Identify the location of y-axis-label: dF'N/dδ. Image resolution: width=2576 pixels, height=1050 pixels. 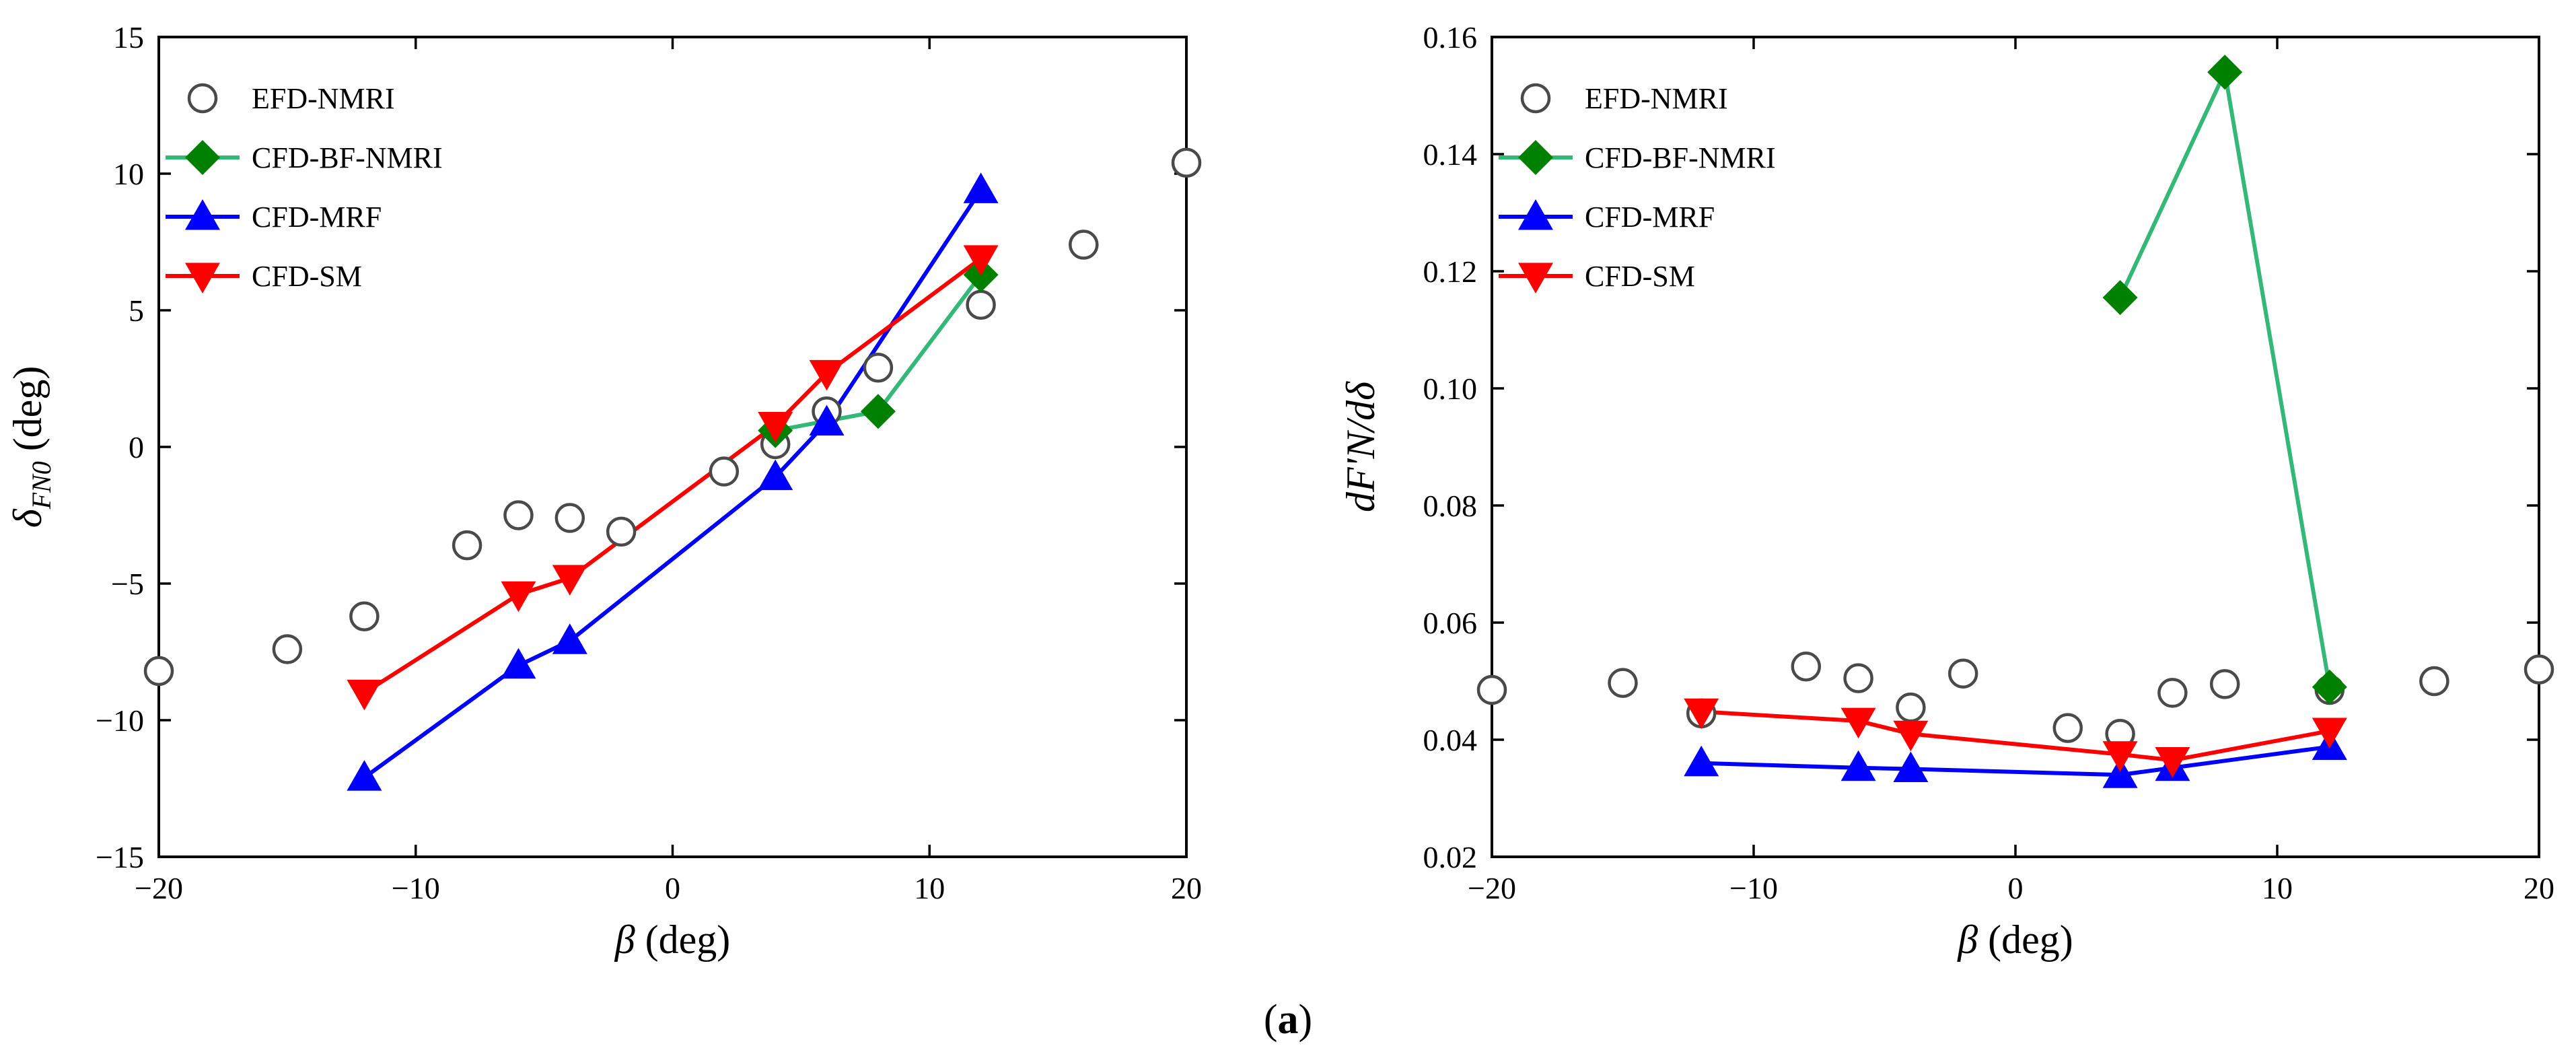
(1360, 447).